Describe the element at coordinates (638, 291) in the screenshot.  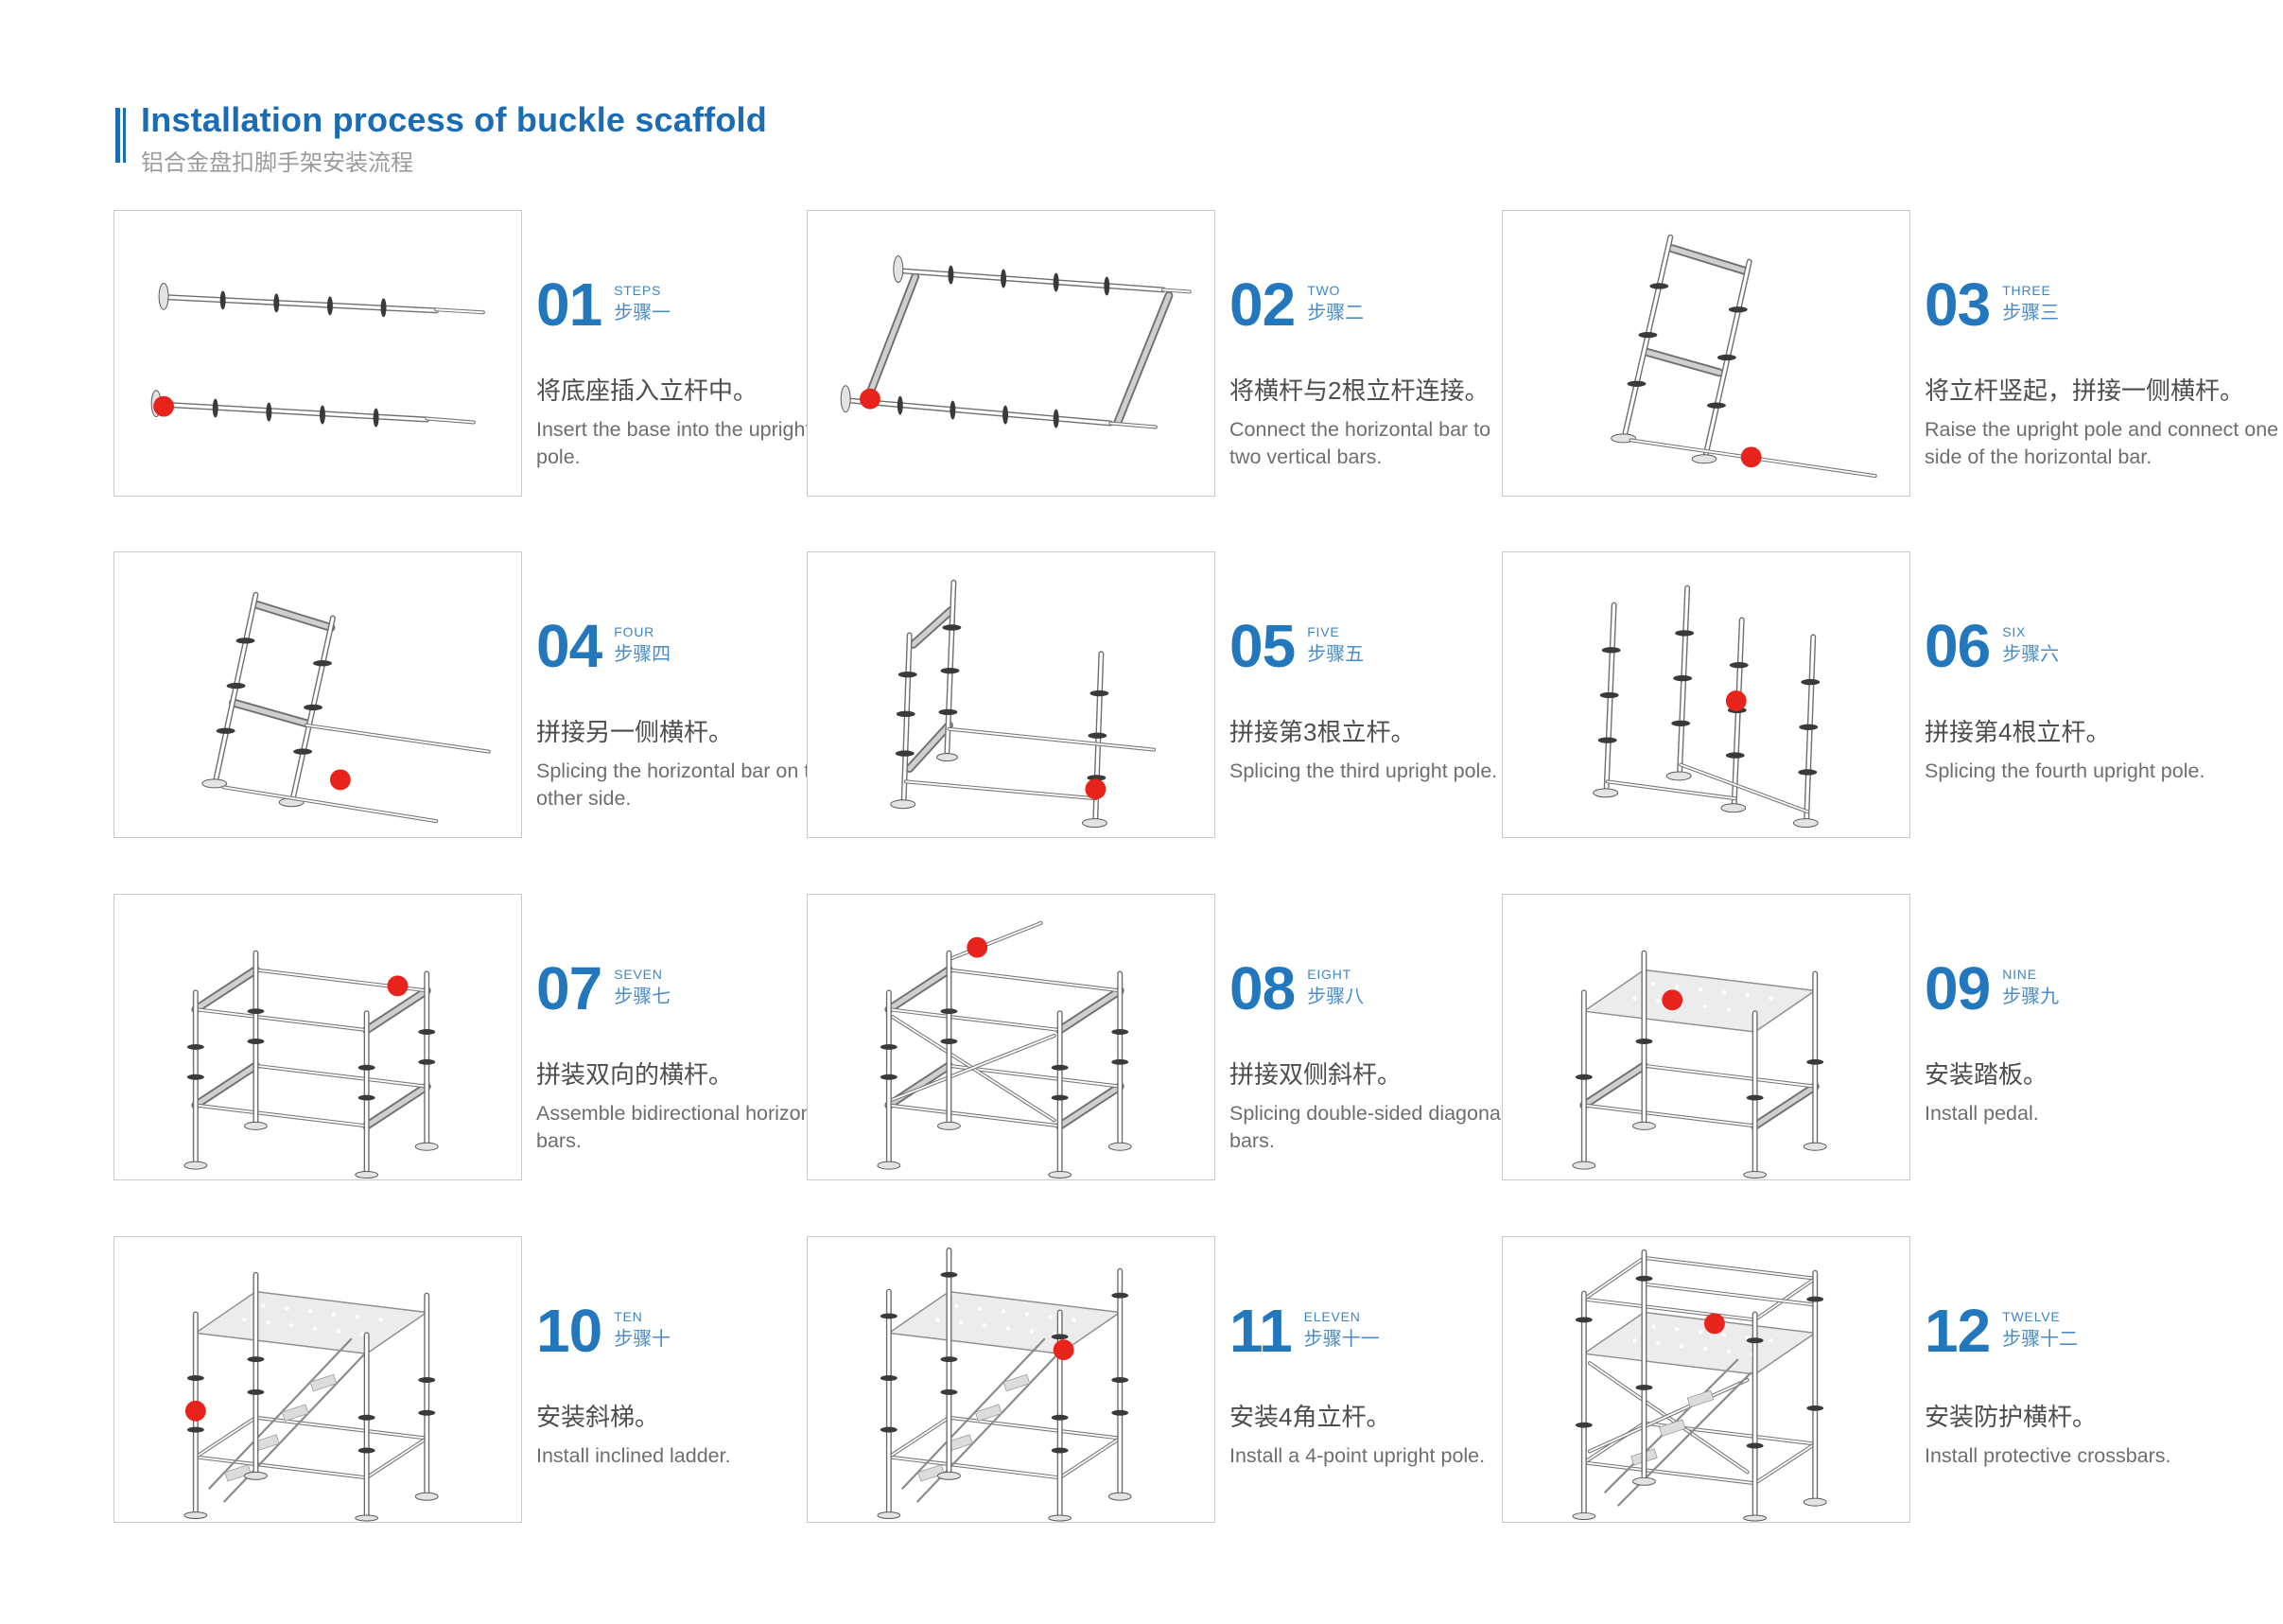
I see `step-label-en: STEPS` at that location.